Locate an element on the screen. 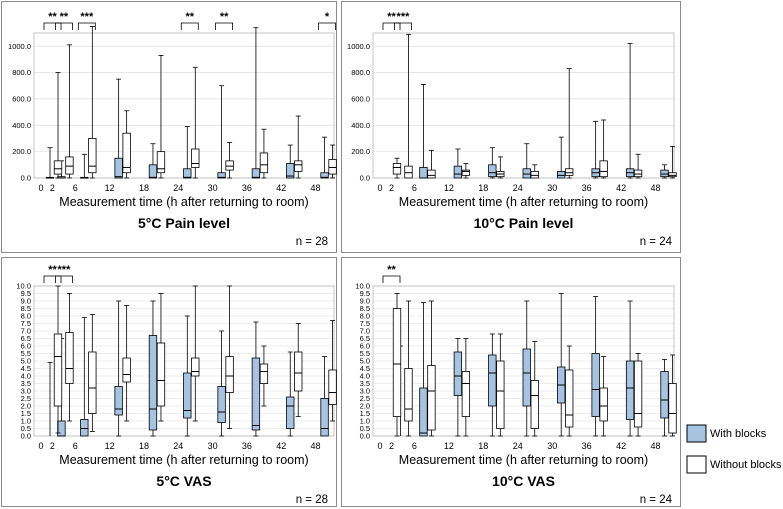 This screenshot has height=509, width=783. series-with-blocks is located at coordinates (544, 111).